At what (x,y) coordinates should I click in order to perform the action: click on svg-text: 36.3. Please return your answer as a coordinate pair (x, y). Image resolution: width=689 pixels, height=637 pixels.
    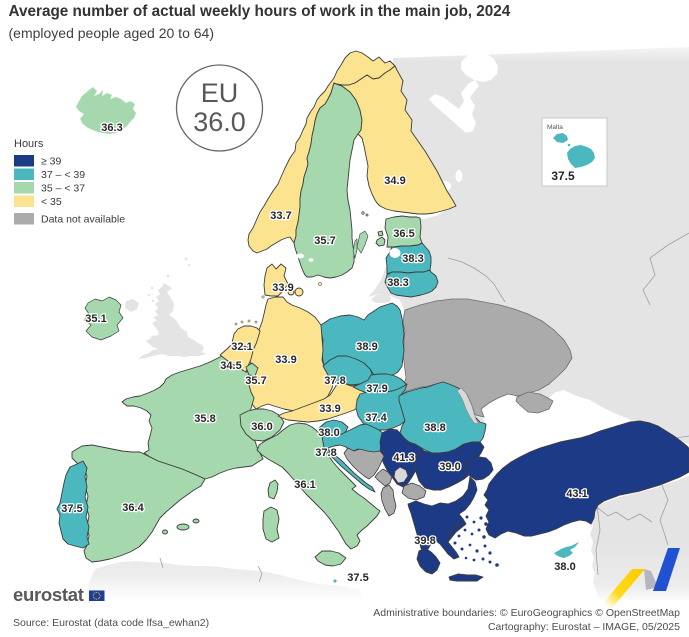
    Looking at the image, I should click on (111, 128).